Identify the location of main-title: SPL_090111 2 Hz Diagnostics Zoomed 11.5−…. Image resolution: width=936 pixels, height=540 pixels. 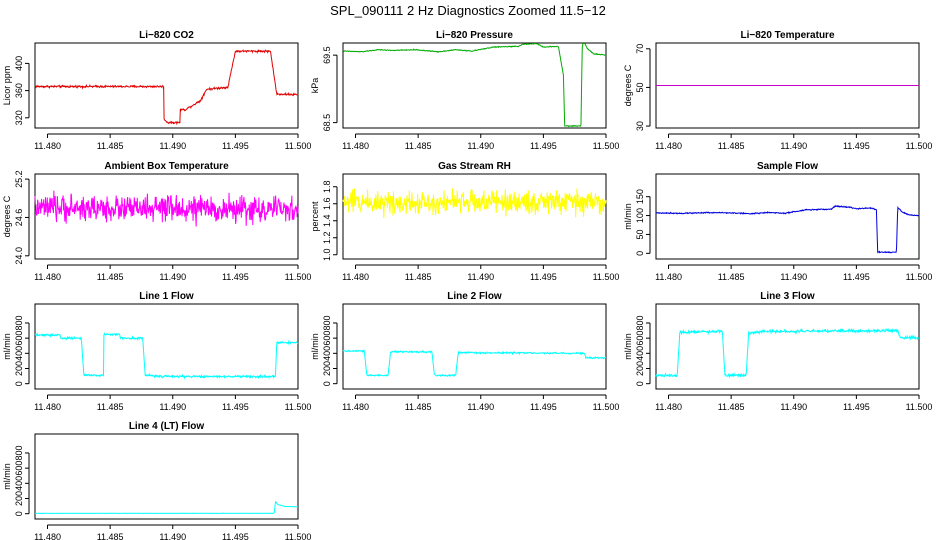
(468, 10).